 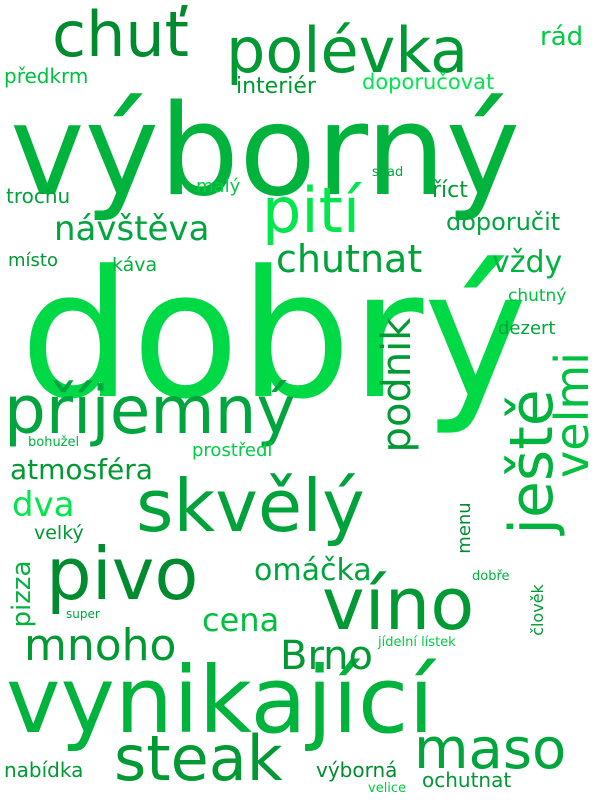 What do you see at coordinates (467, 780) in the screenshot?
I see `word-ochutnat: ochutnat` at bounding box center [467, 780].